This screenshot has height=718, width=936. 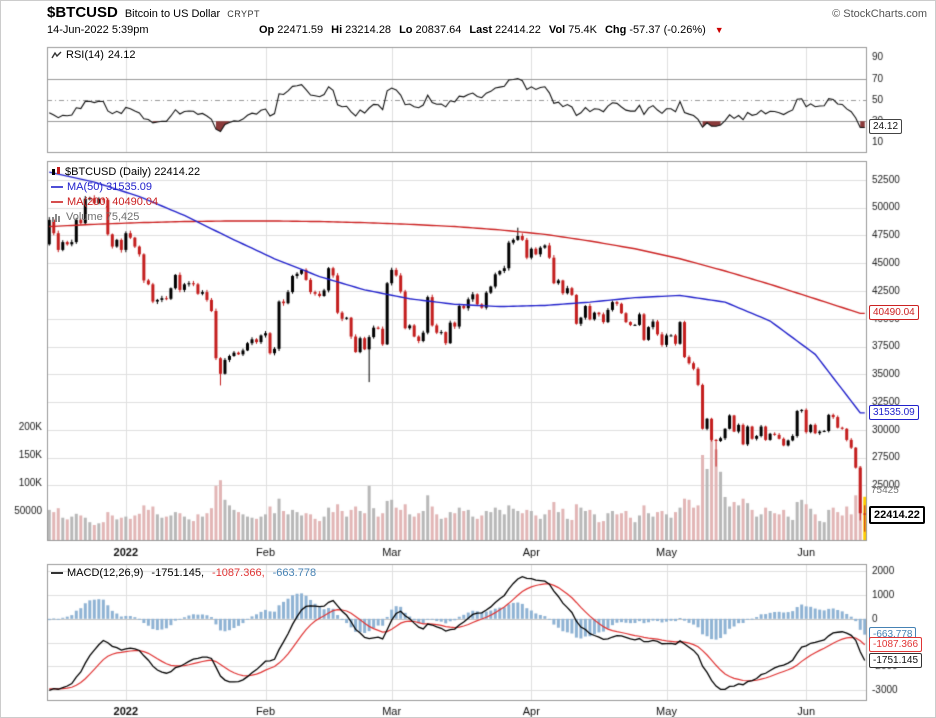 What do you see at coordinates (885, 490) in the screenshot?
I see `volume-value-label: 75425` at bounding box center [885, 490].